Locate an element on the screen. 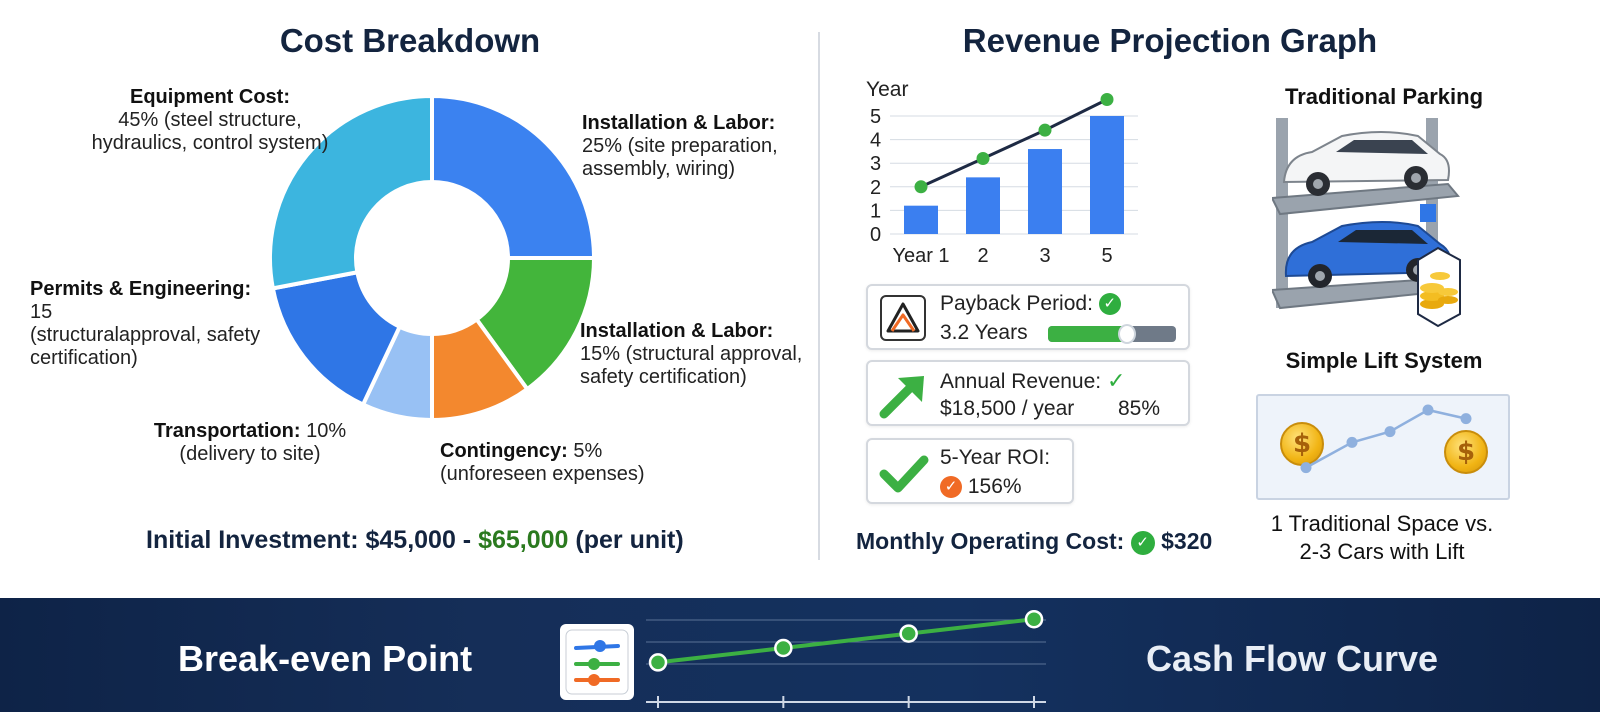 Image resolution: width=1600 pixels, height=712 pixels. roi-value: 156% is located at coordinates (994, 486).